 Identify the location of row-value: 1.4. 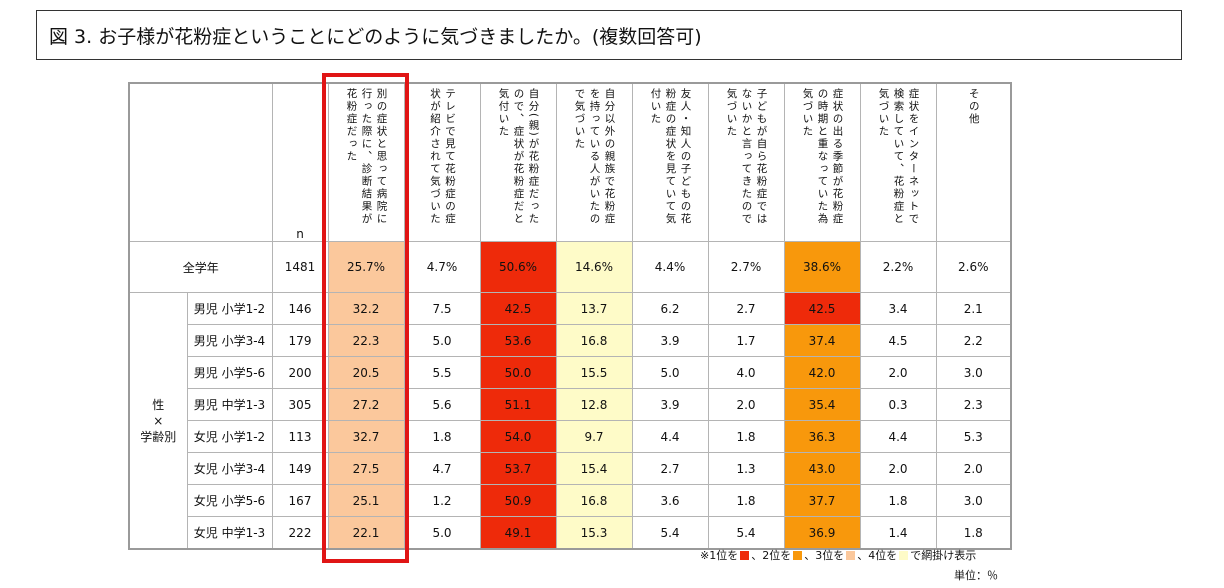
(898, 533).